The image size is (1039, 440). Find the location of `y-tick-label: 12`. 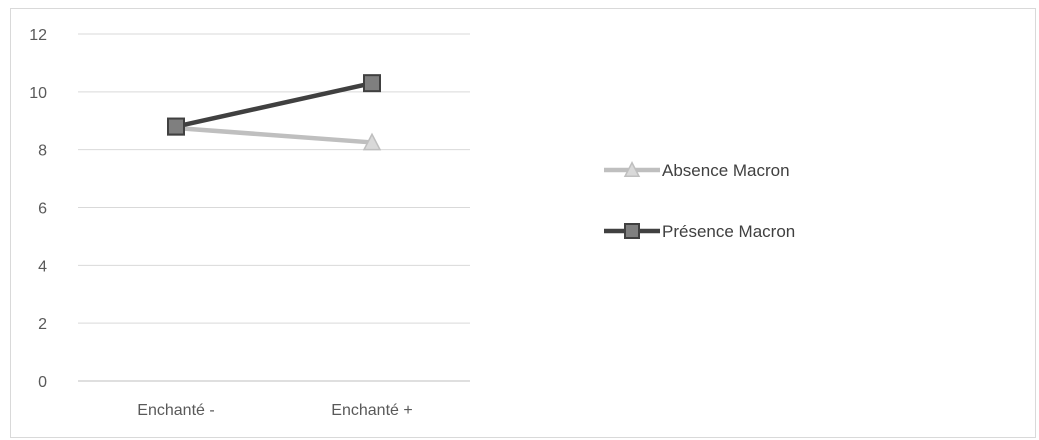

y-tick-label: 12 is located at coordinates (38, 35).